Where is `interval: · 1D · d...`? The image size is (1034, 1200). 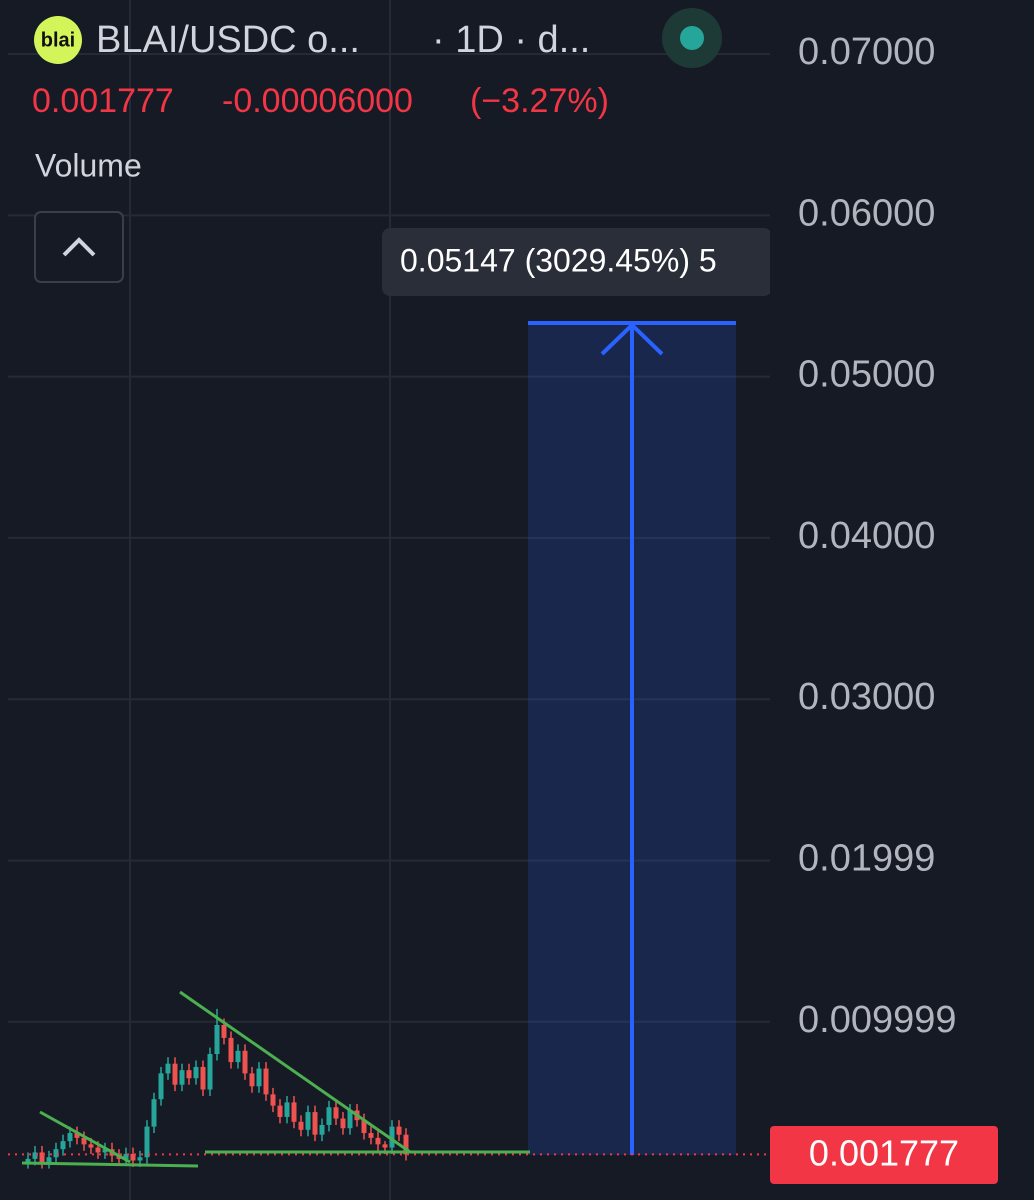
interval: · 1D · d... is located at coordinates (511, 40).